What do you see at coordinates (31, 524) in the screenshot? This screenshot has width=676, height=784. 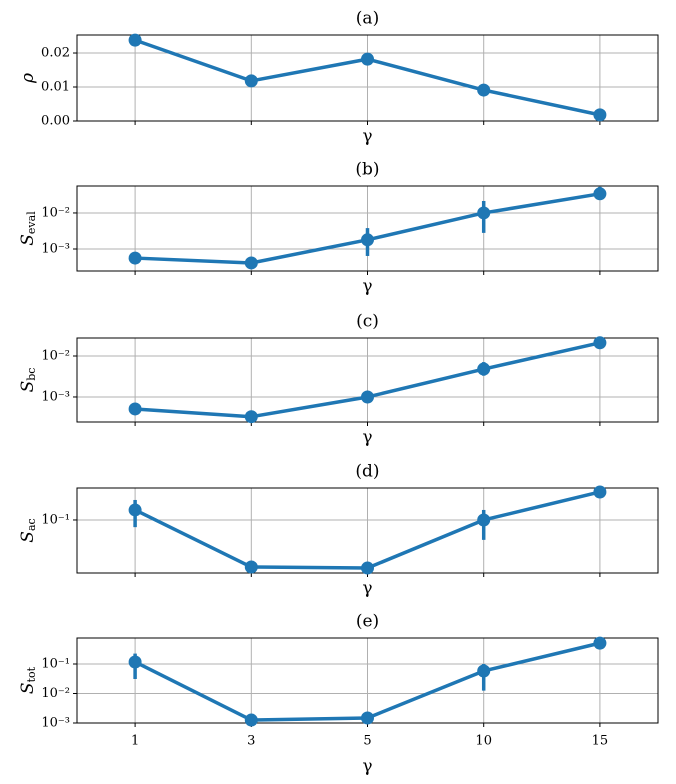 I see `y-label-subscript: ac` at bounding box center [31, 524].